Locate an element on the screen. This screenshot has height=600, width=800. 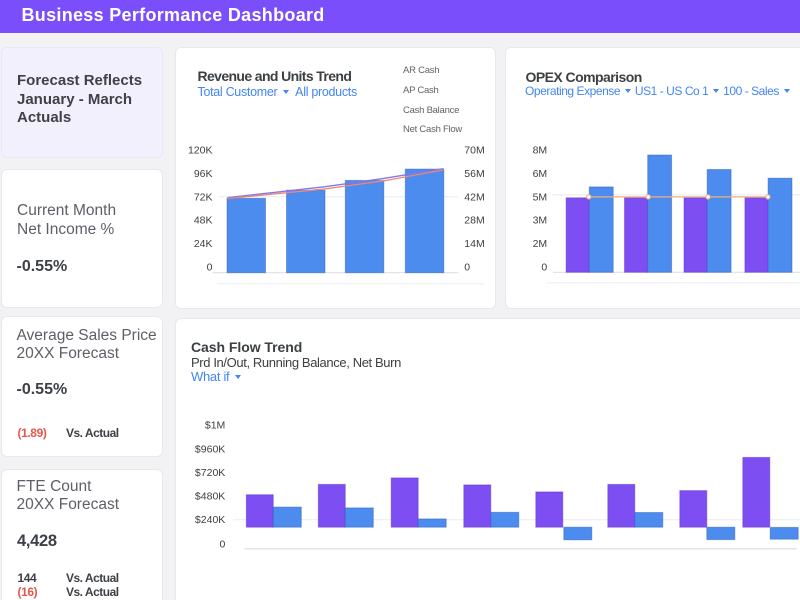
svg-text: 70M is located at coordinates (474, 151).